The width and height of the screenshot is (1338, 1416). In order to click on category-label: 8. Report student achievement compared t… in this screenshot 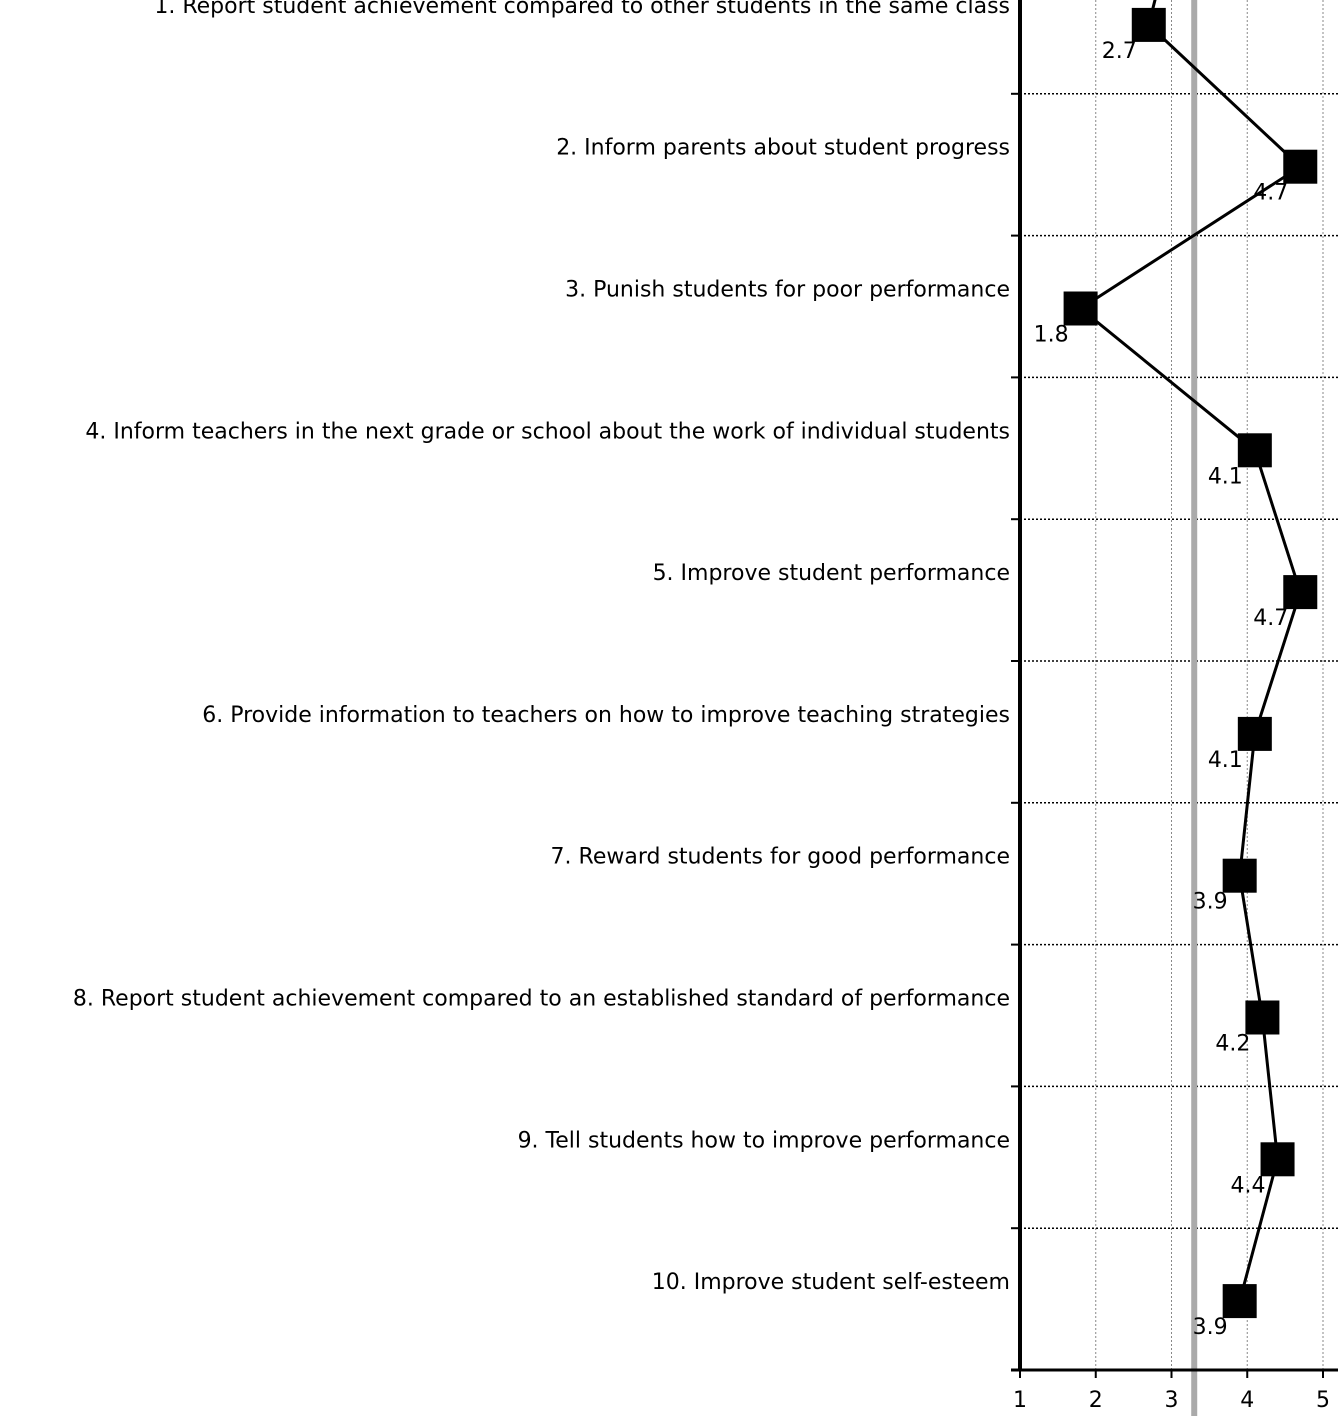, I will do `click(541, 999)`.